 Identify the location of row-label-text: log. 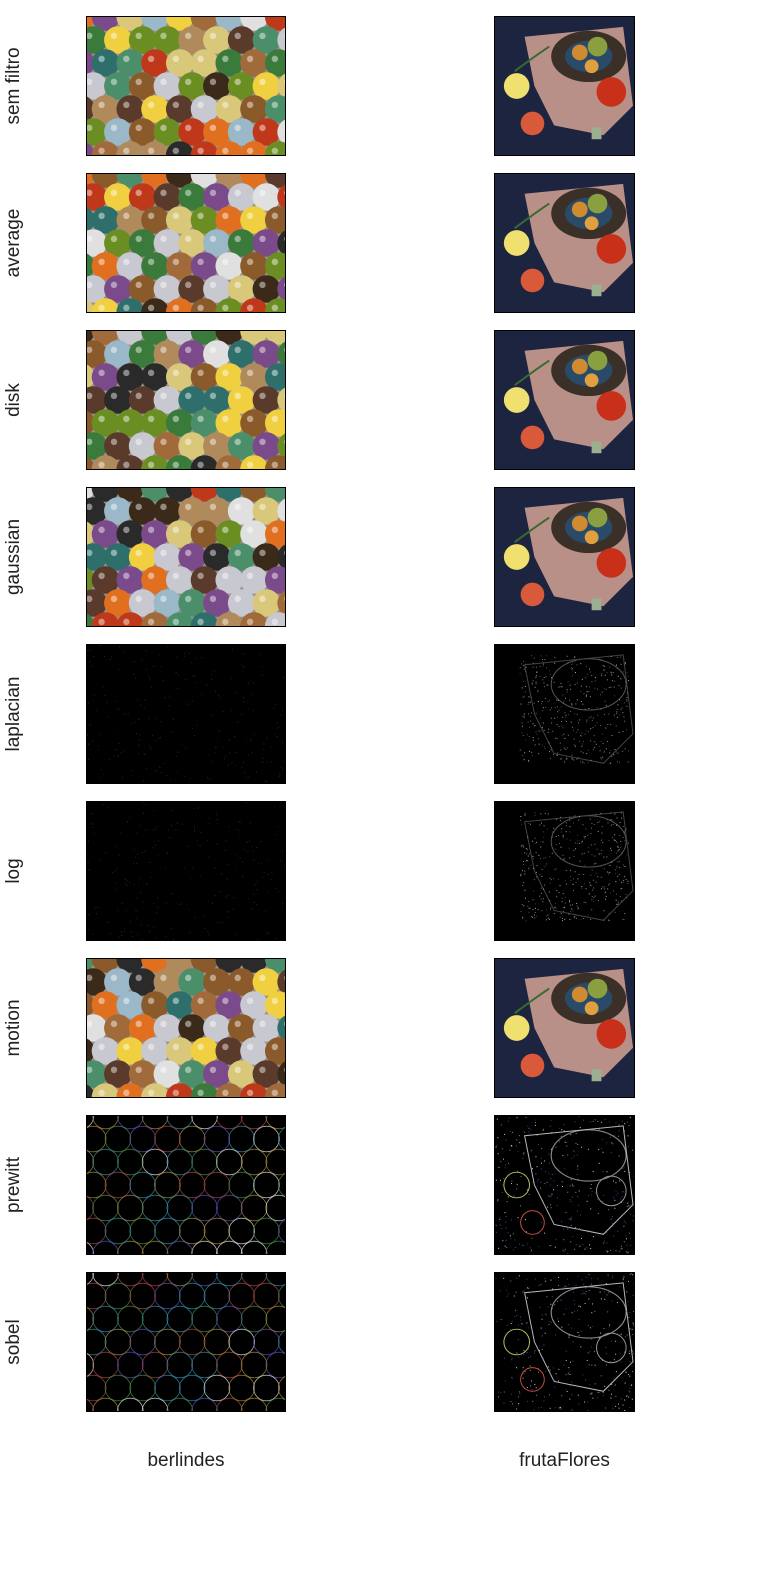
(13, 871).